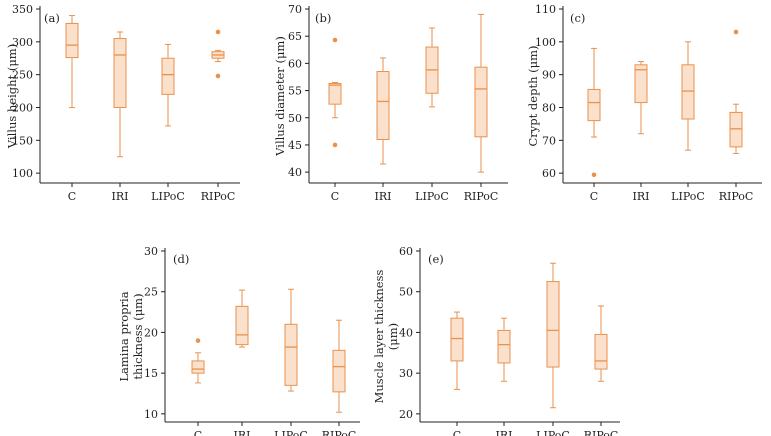  What do you see at coordinates (295, 145) in the screenshot?
I see `y-tick-label: 45` at bounding box center [295, 145].